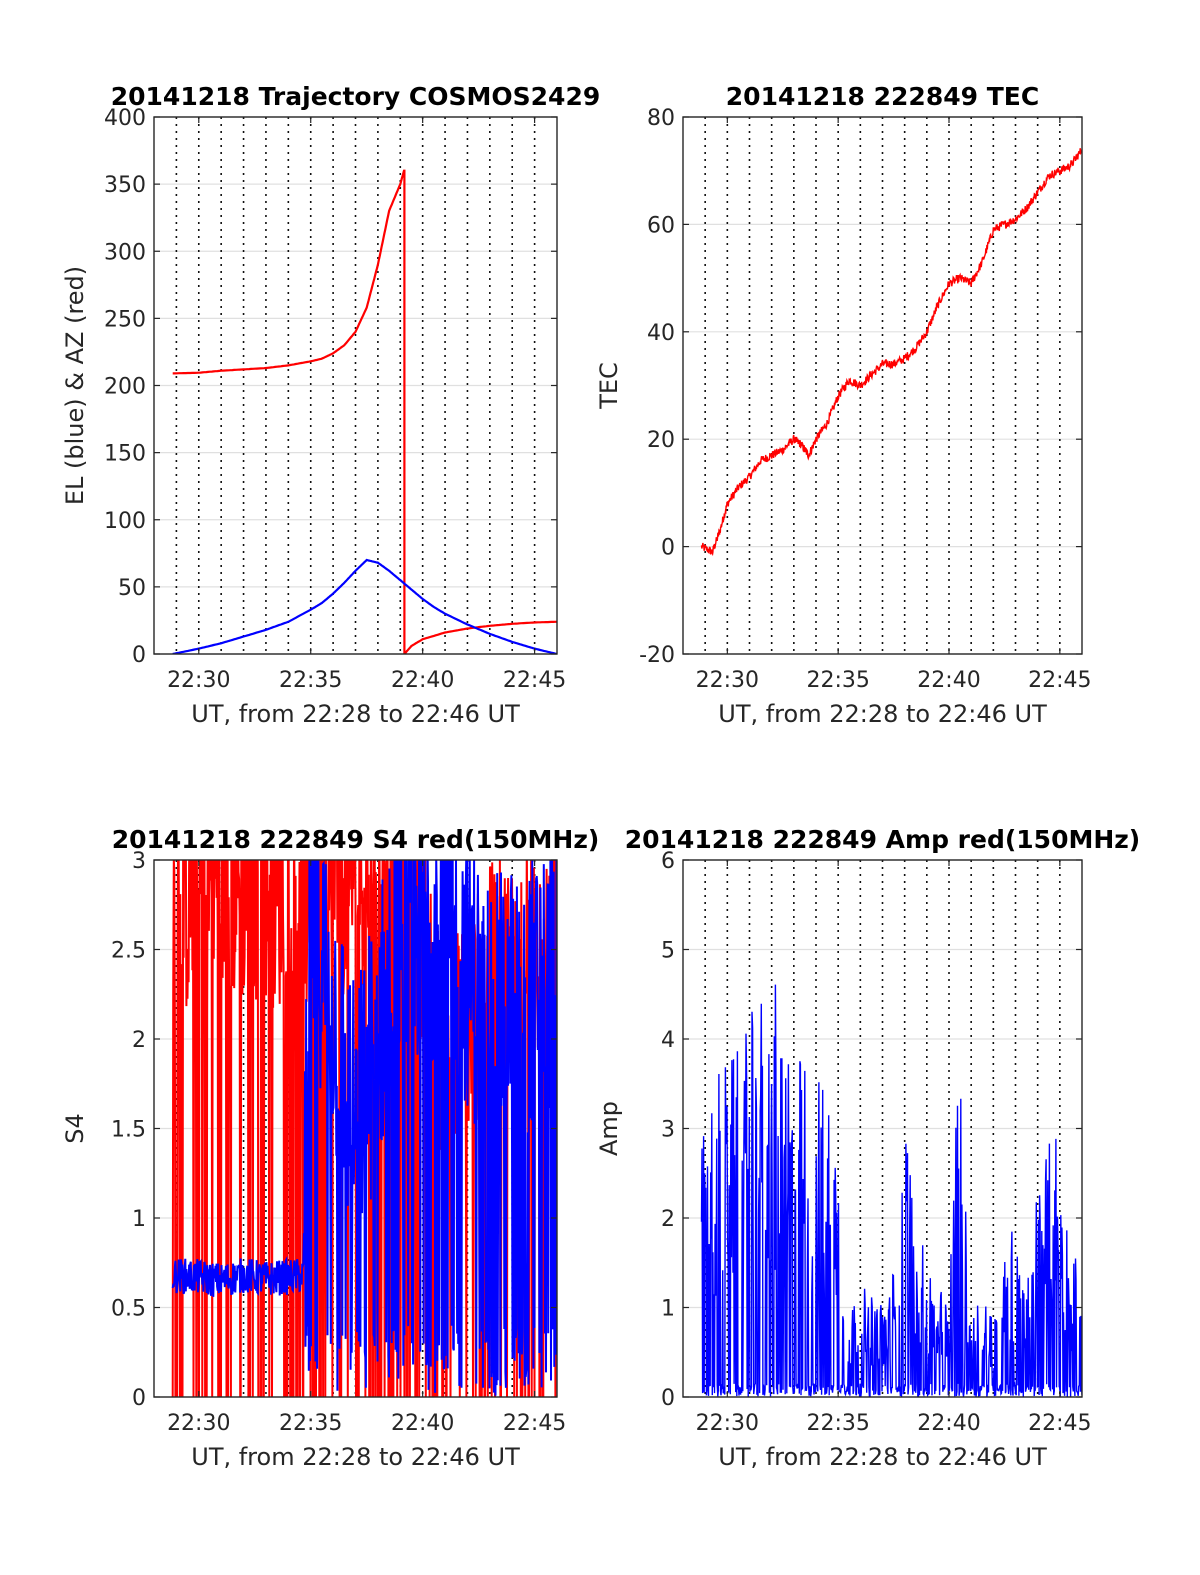 This screenshot has height=1575, width=1200. I want to click on axes-box, so click(882, 385).